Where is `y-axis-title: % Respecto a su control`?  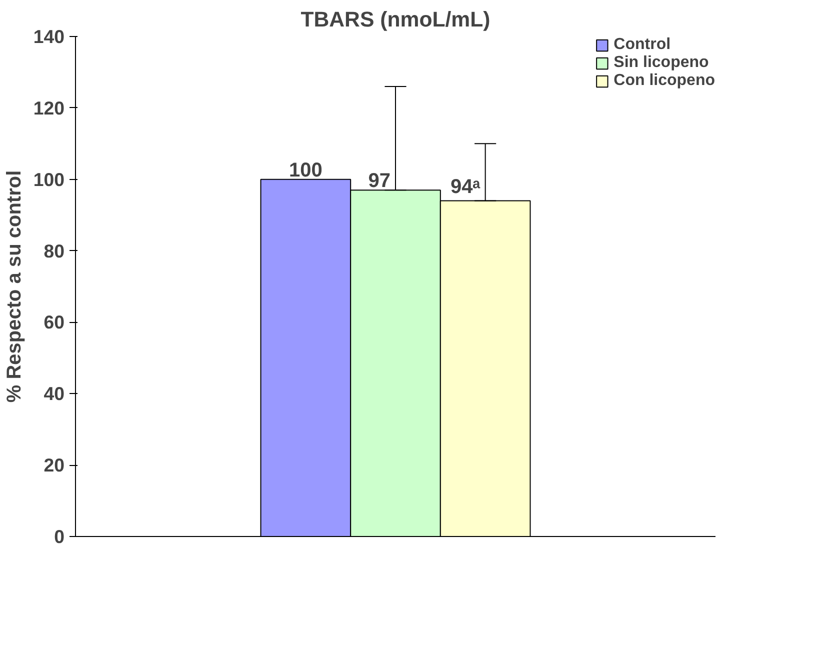 y-axis-title: % Respecto a su control is located at coordinates (14, 286).